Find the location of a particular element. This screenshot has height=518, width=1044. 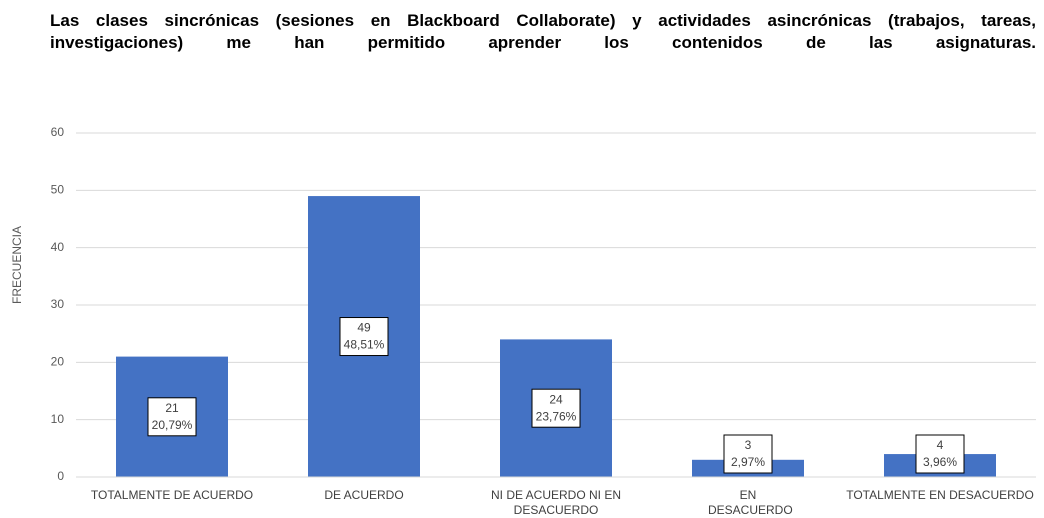

x-tick-label: EN DESACUERDO is located at coordinates (750, 502).